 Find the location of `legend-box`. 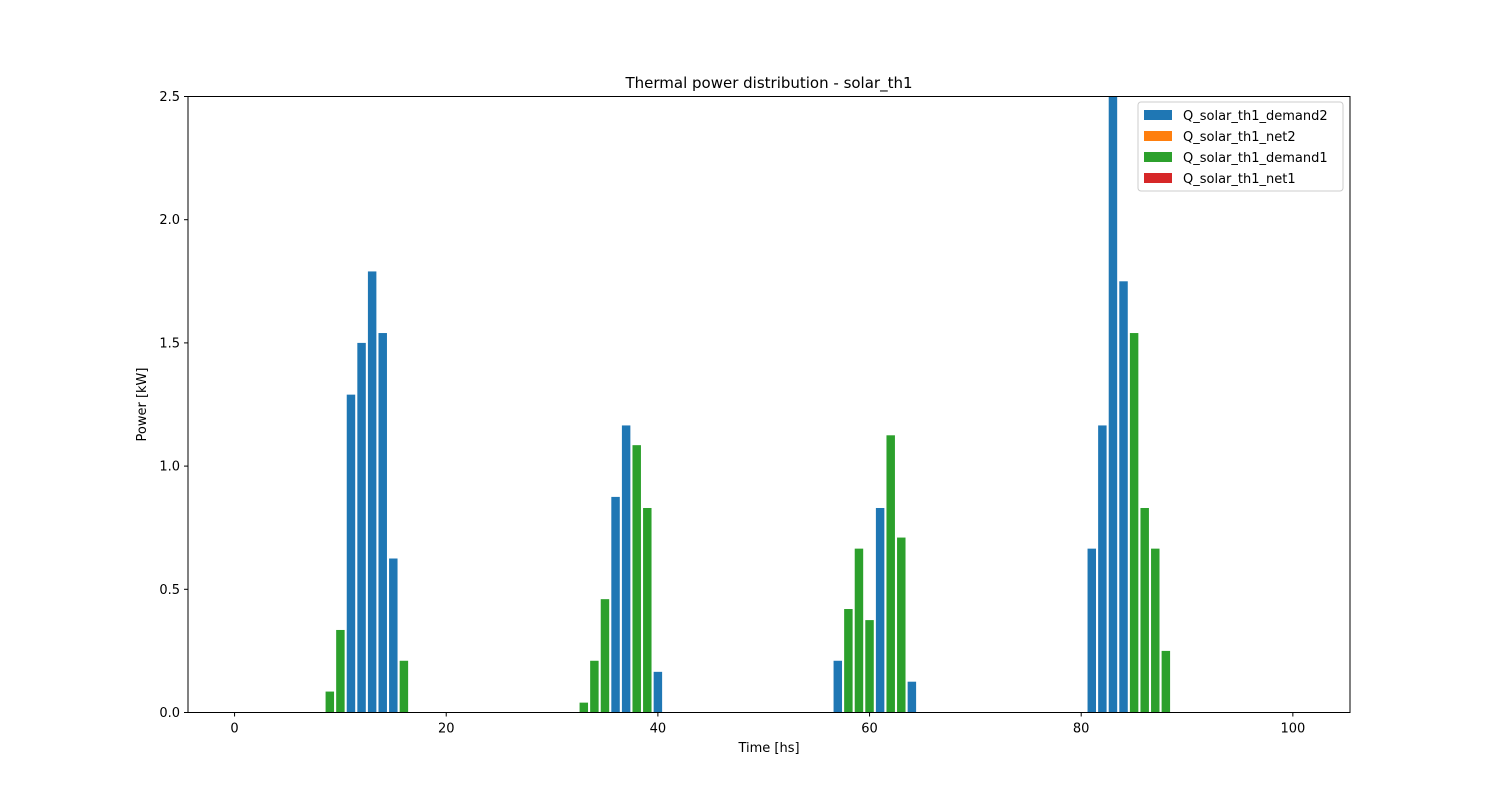

legend-box is located at coordinates (1240, 146).